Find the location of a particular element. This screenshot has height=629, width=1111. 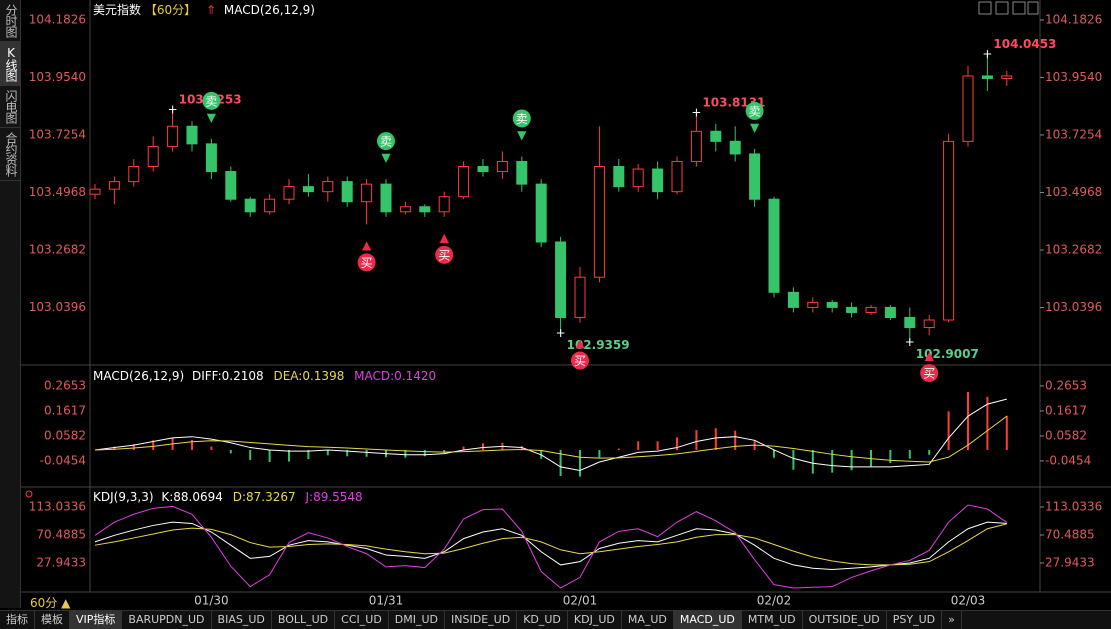

panel-icon is located at coordinates (29, 494).